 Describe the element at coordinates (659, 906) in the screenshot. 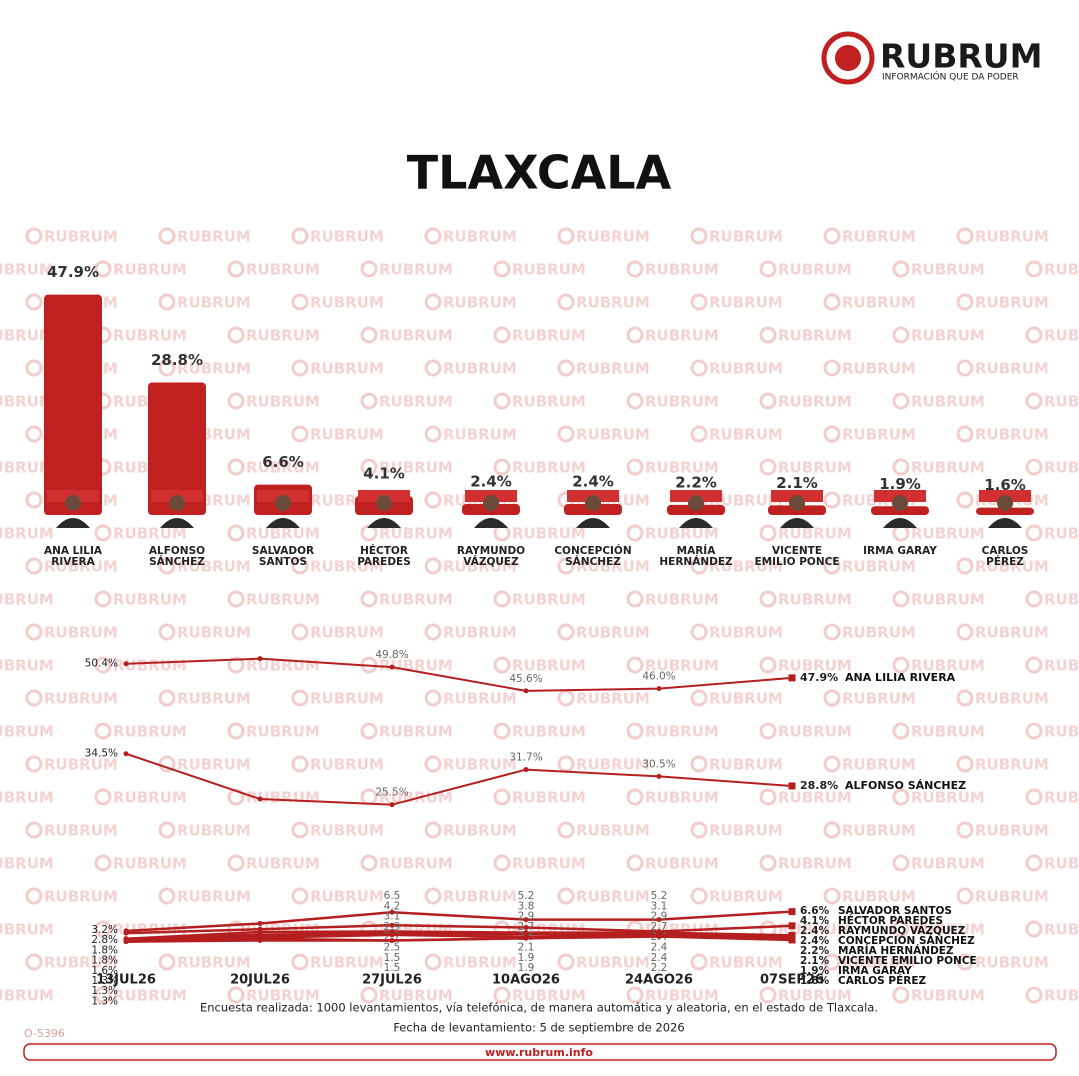

I see `value-label: 3.1` at that location.